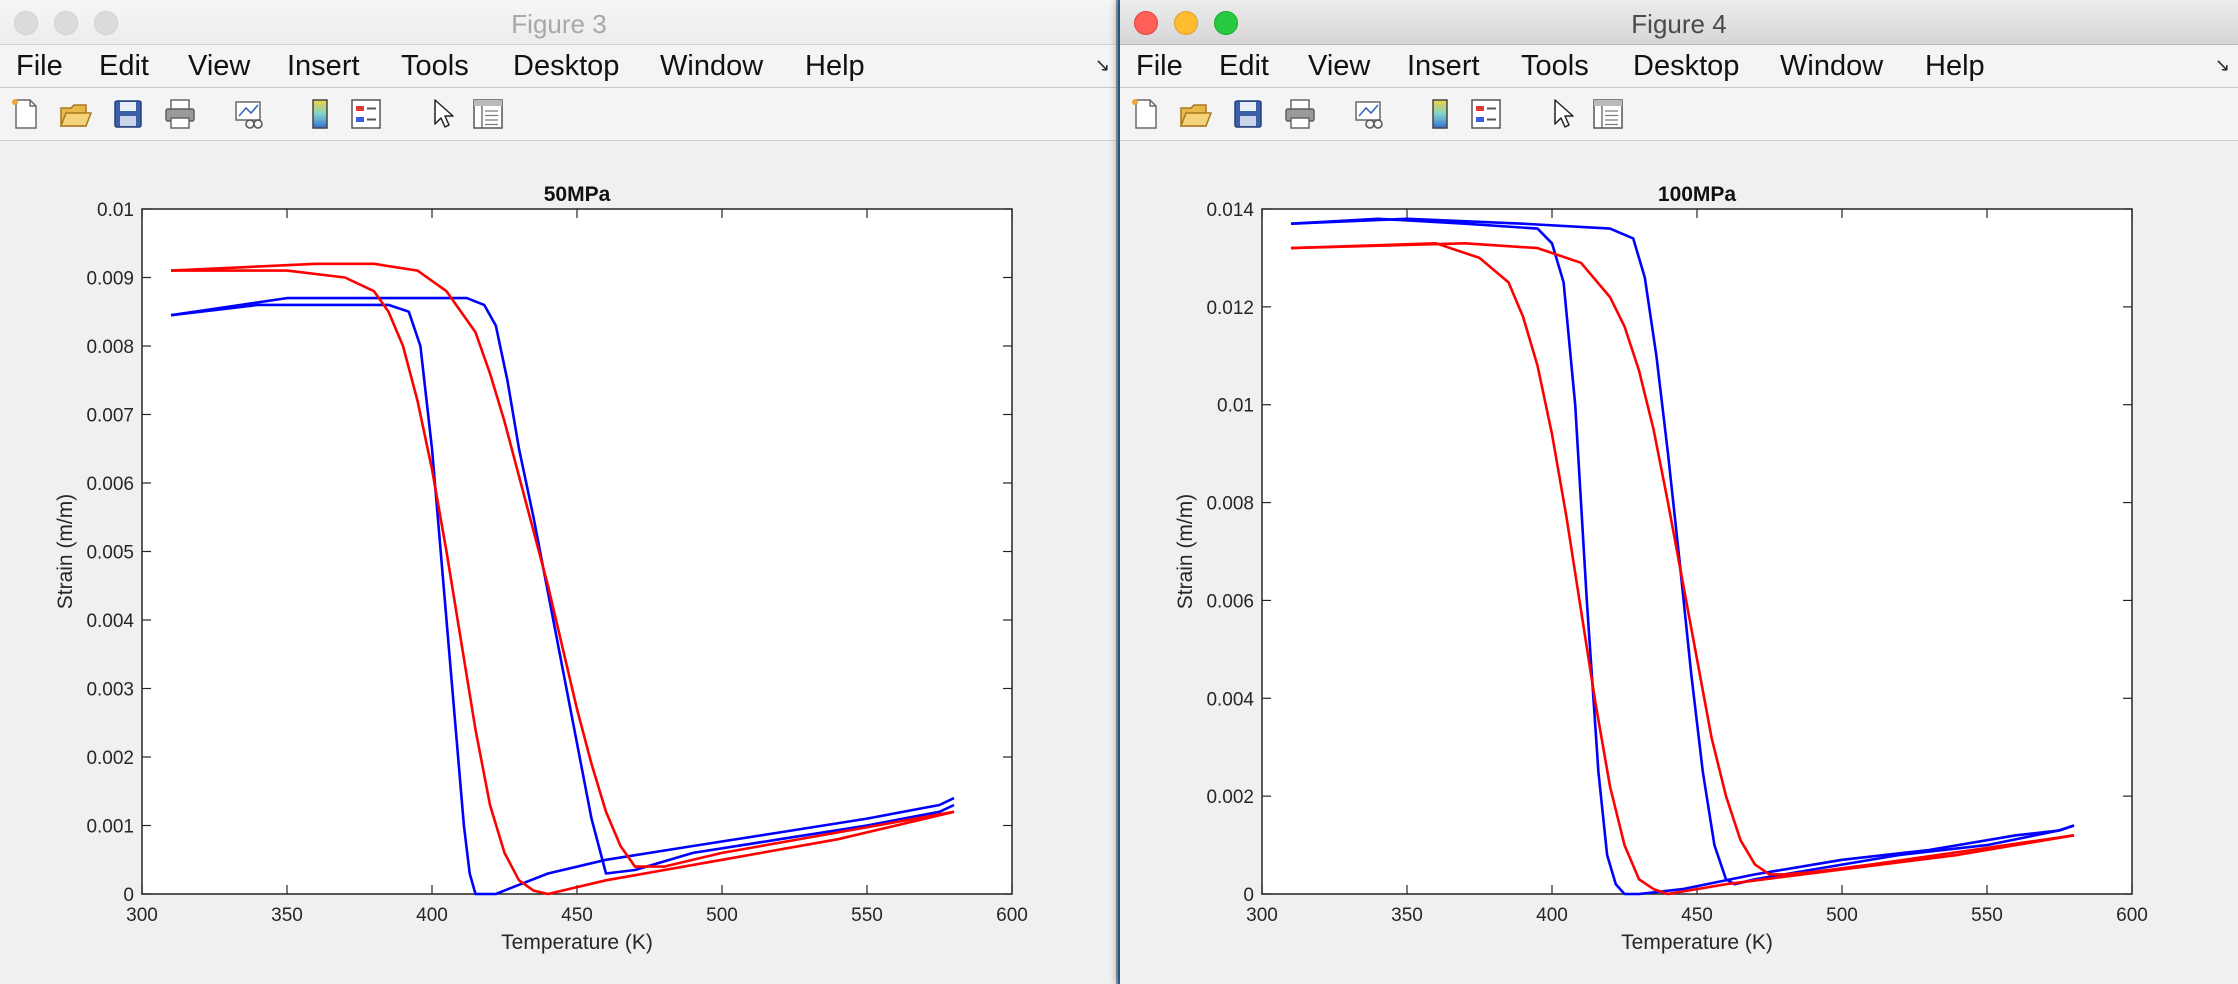 The height and width of the screenshot is (984, 2238). Describe the element at coordinates (110, 690) in the screenshot. I see `y-tick-label: 0.003` at that location.